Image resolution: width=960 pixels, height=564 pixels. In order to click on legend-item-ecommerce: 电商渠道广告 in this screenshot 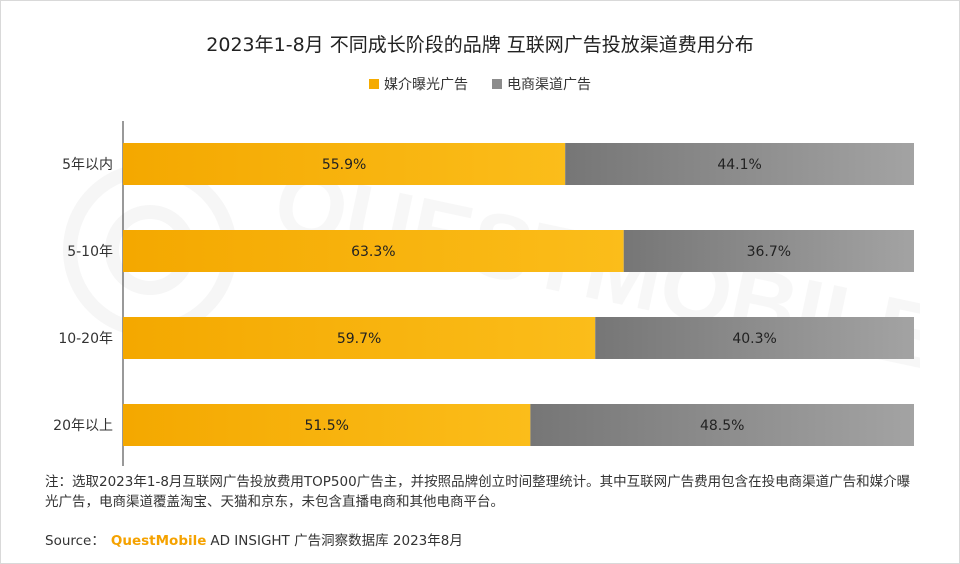, I will do `click(541, 84)`.